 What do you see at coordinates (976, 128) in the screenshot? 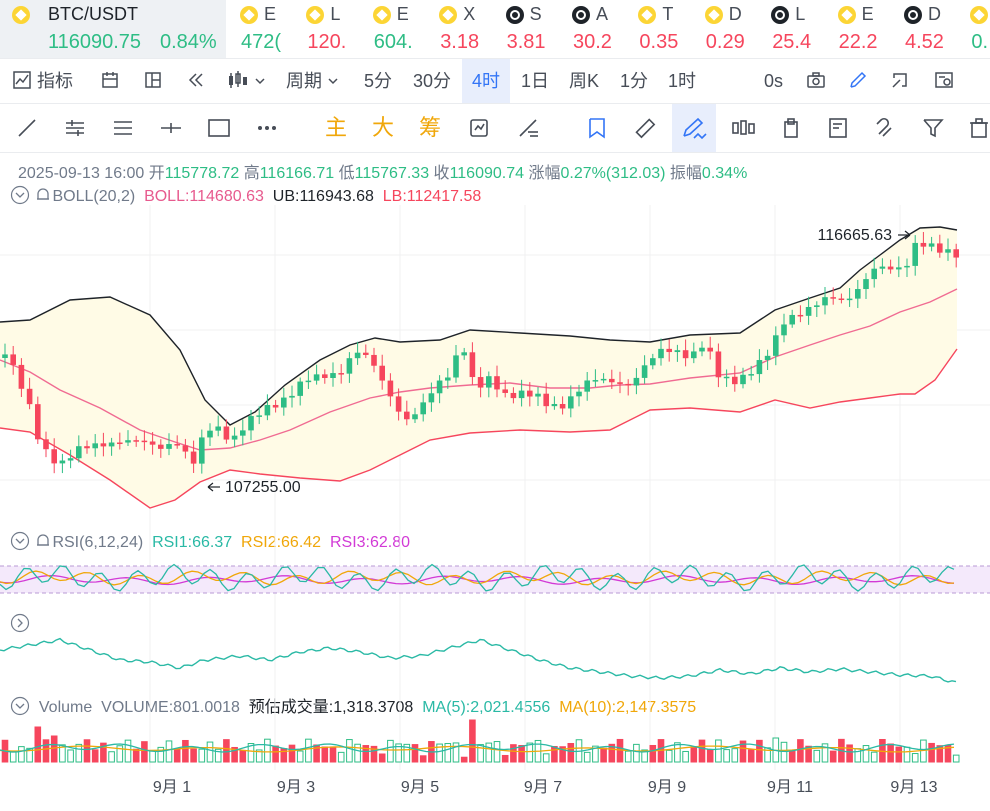
I see `trash-icon` at bounding box center [976, 128].